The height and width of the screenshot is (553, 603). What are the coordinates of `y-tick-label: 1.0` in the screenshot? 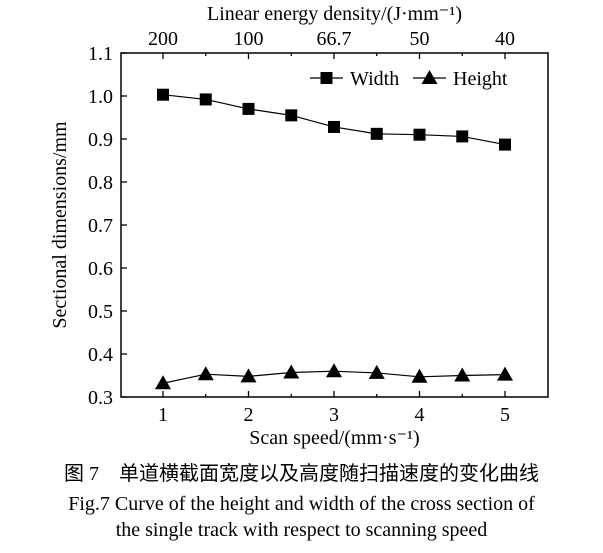 It's located at (100, 97).